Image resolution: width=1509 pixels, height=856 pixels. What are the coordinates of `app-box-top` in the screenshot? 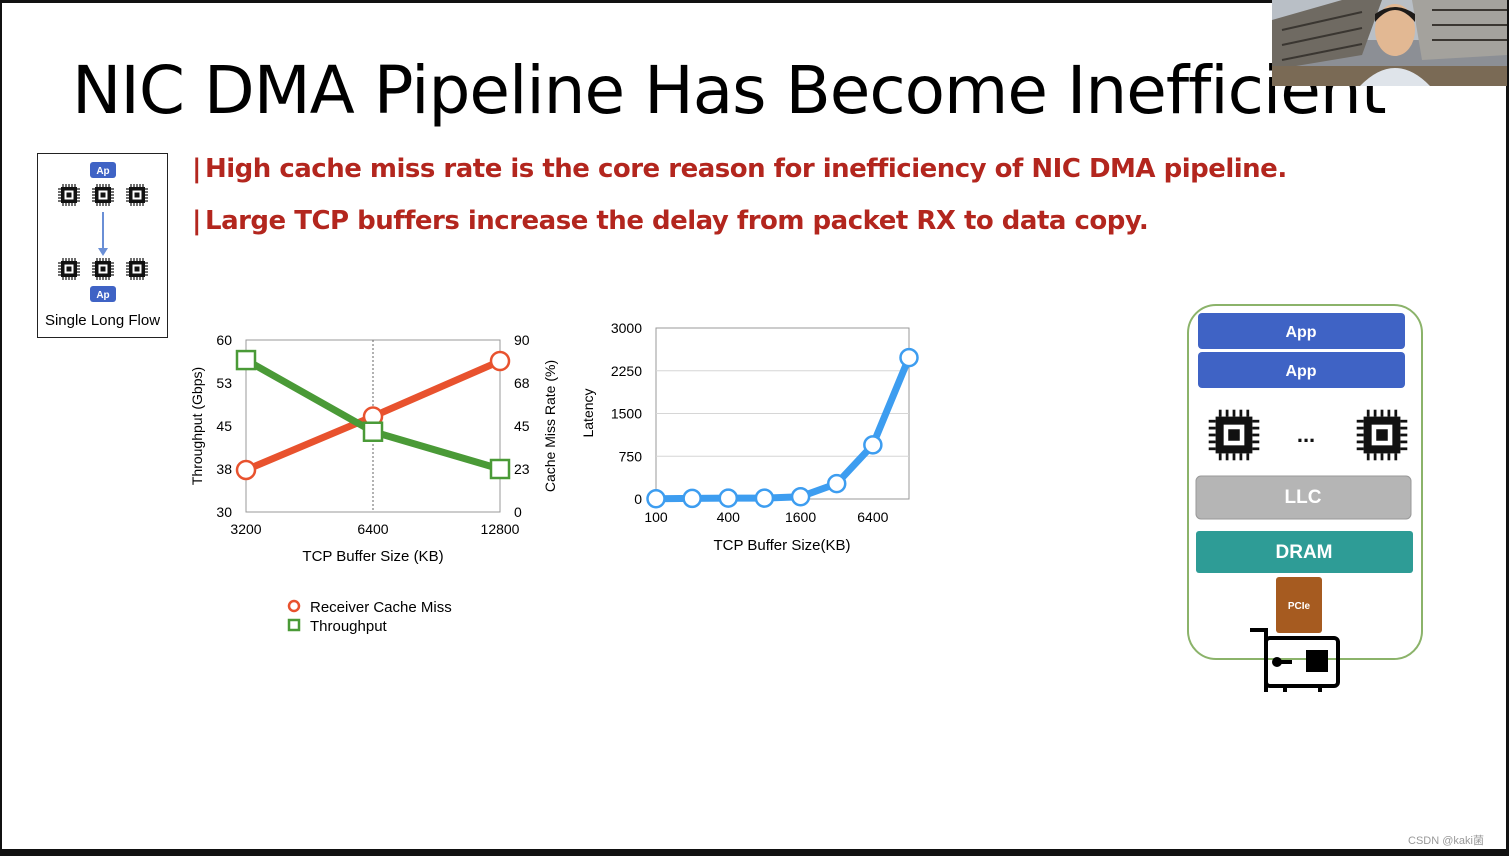 It's located at (103, 170).